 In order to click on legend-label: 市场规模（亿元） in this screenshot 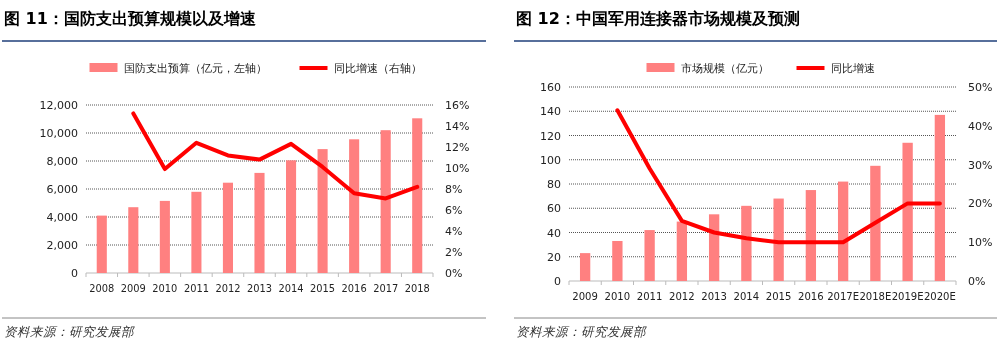, I will do `click(724, 68)`.